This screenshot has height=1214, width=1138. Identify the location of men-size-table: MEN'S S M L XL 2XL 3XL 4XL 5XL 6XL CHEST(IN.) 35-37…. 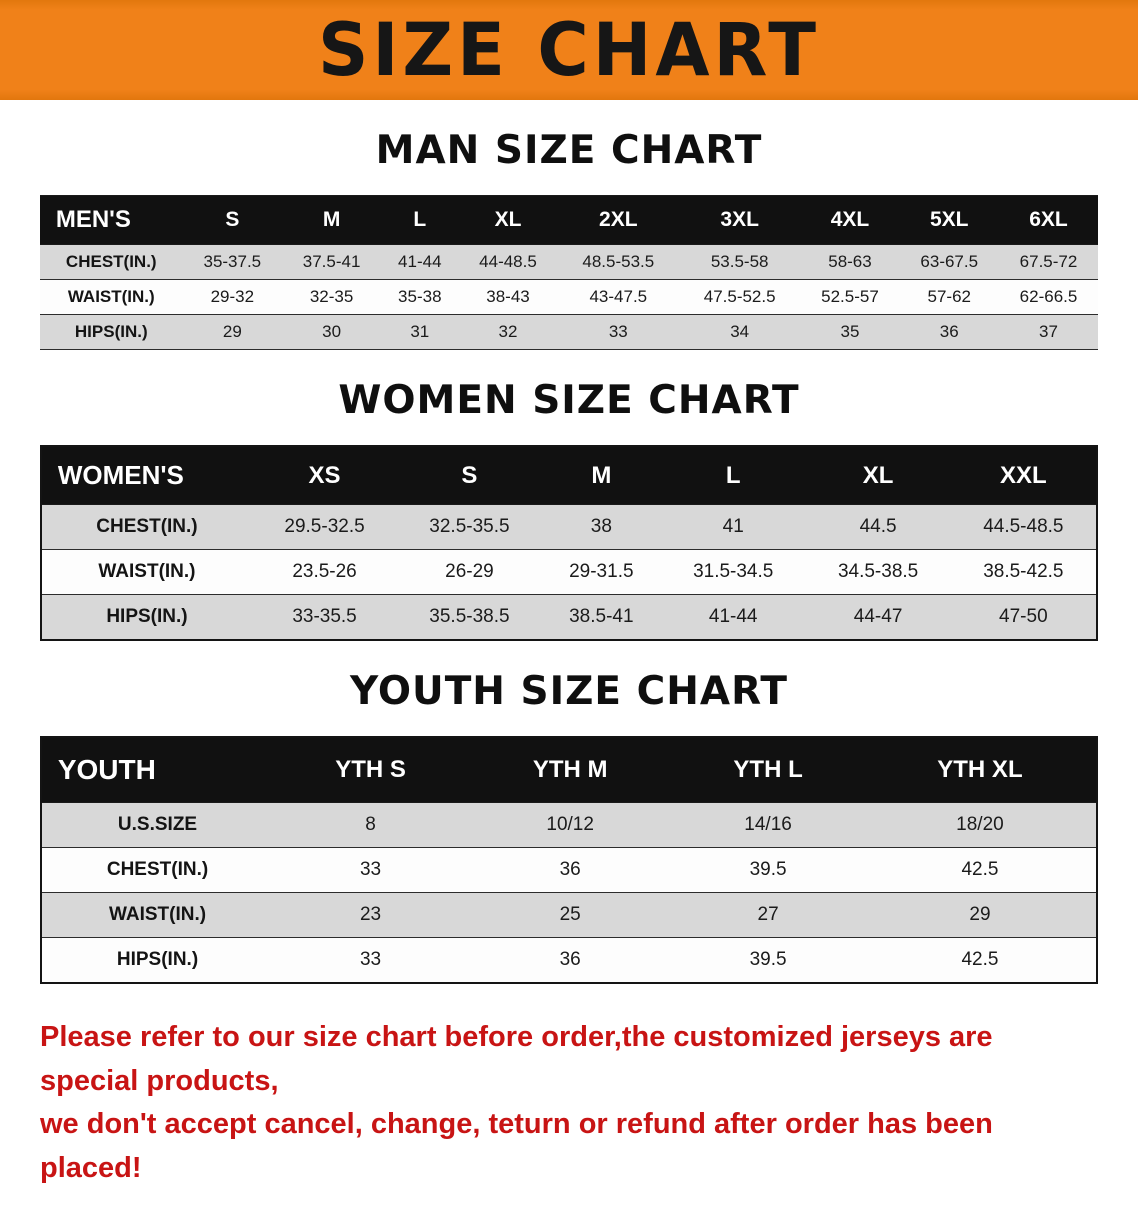
(569, 272).